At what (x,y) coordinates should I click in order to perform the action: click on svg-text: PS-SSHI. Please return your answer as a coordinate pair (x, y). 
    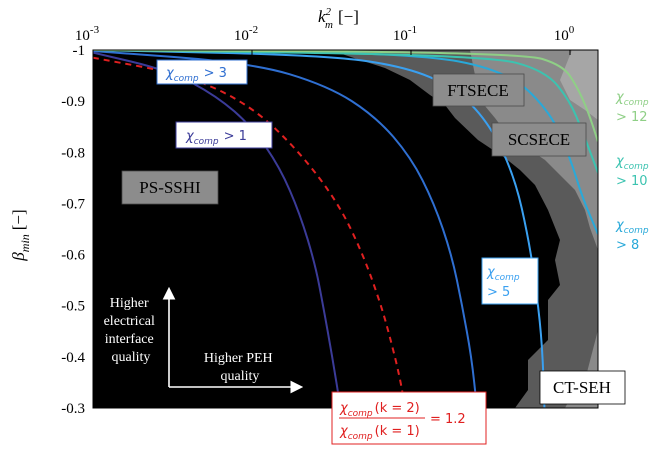
    Looking at the image, I should click on (170, 187).